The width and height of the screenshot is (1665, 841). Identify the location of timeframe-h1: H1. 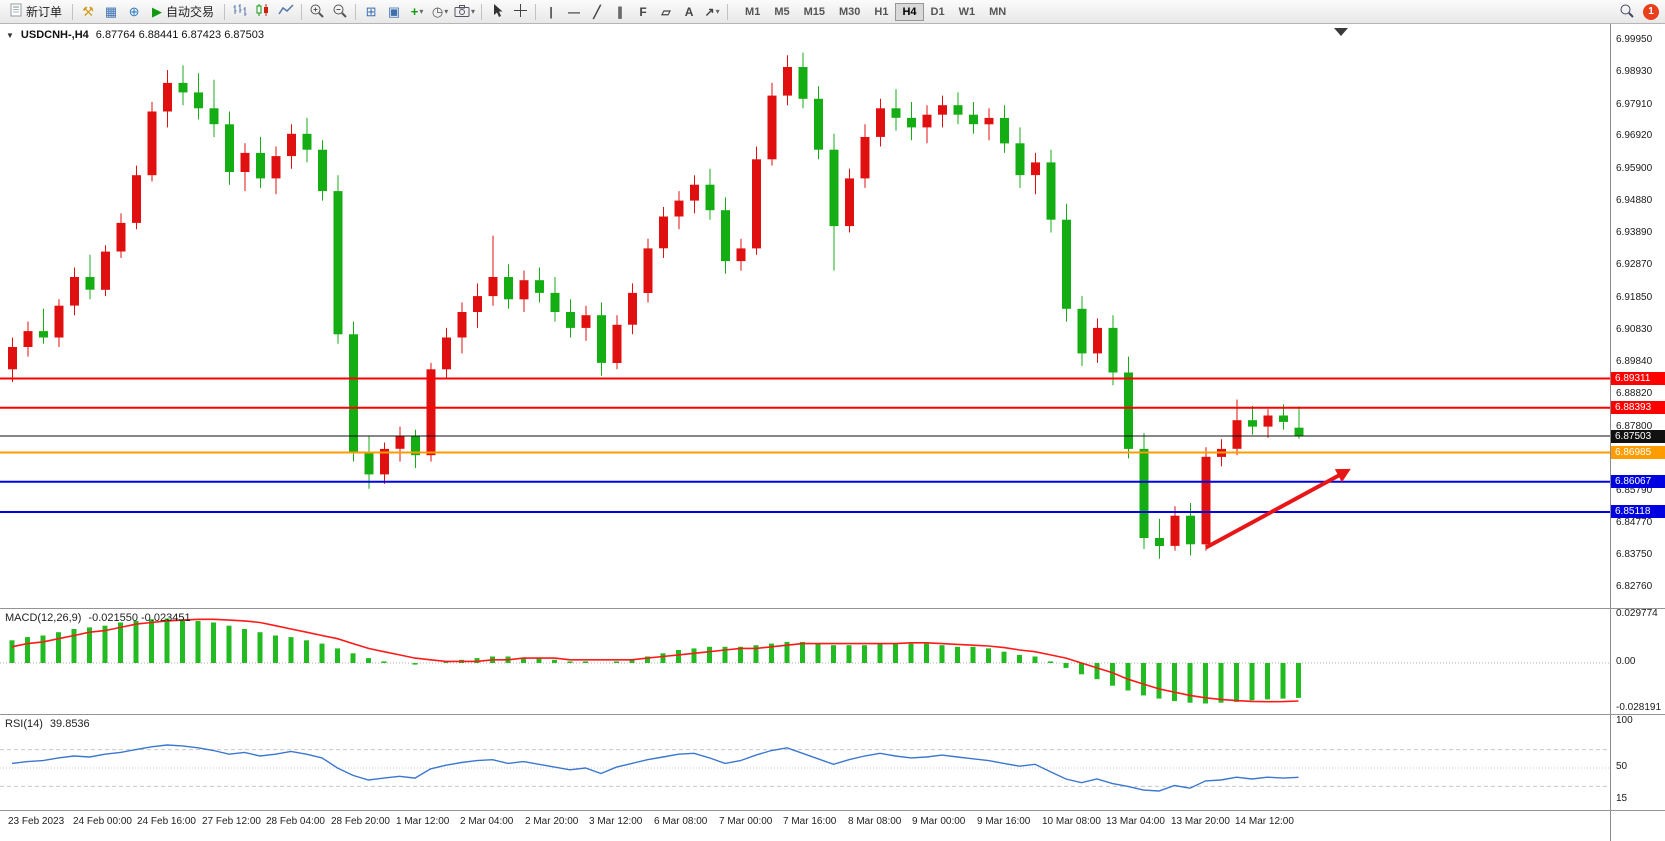
(881, 12).